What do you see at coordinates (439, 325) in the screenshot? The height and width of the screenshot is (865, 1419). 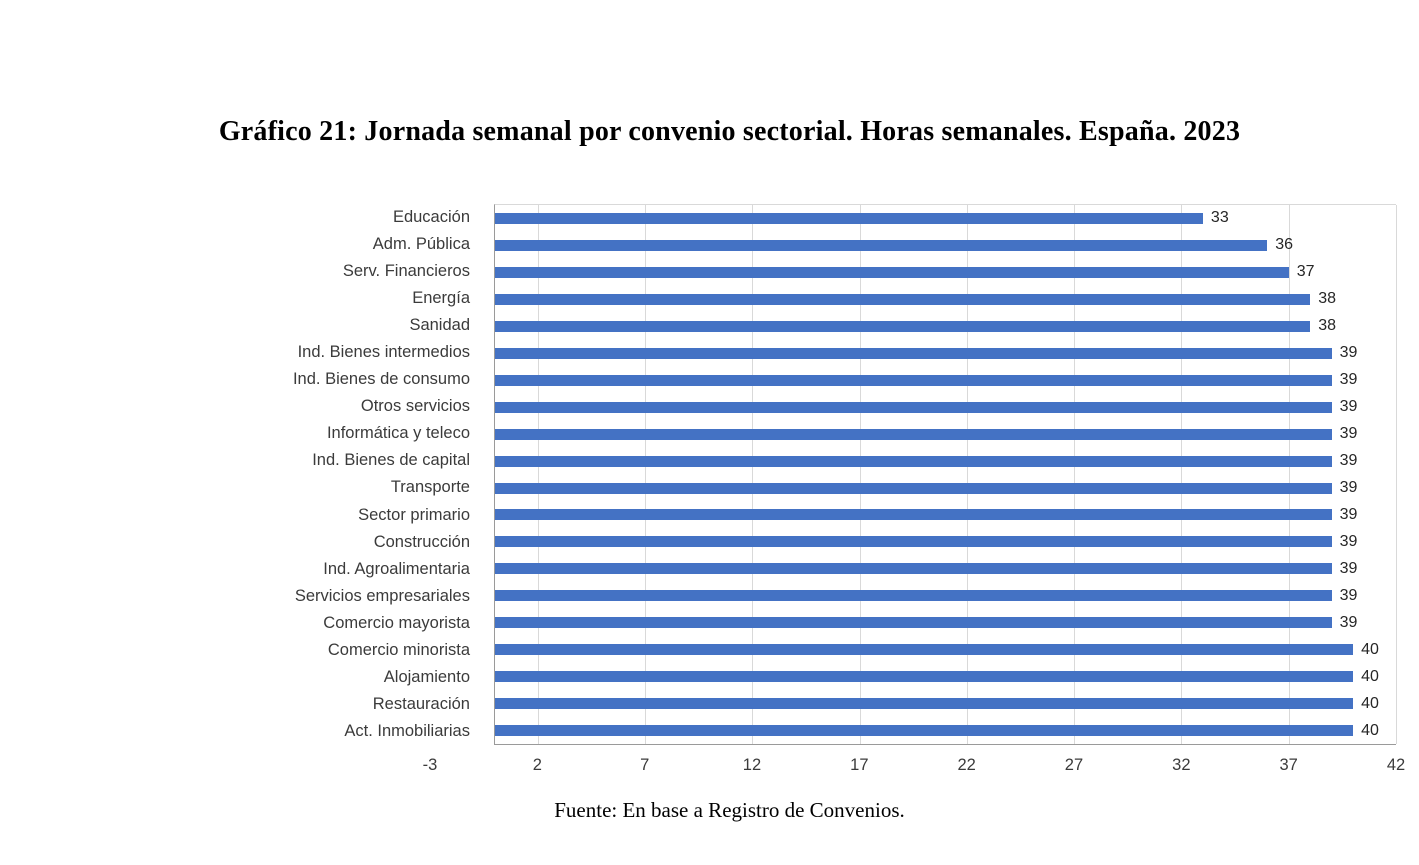 I see `category-label: Sanidad` at bounding box center [439, 325].